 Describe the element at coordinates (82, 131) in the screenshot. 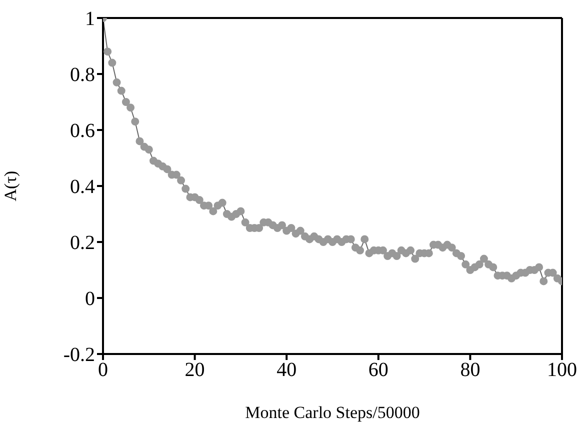

I see `y-tick-label: 0.6` at that location.